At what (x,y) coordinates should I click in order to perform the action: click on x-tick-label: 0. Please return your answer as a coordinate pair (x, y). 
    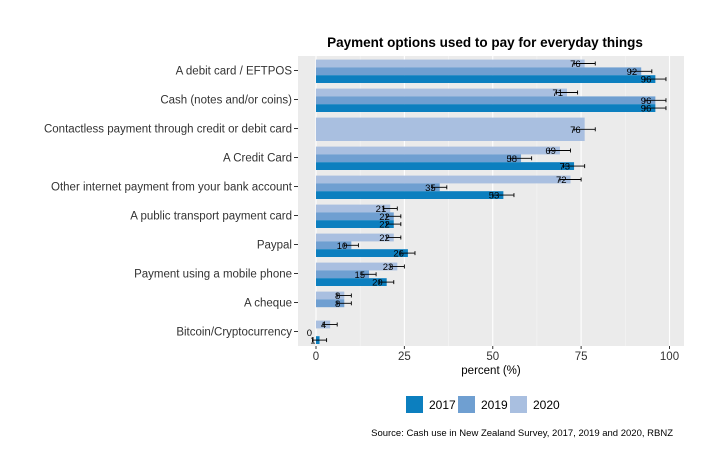
    Looking at the image, I should click on (316, 357).